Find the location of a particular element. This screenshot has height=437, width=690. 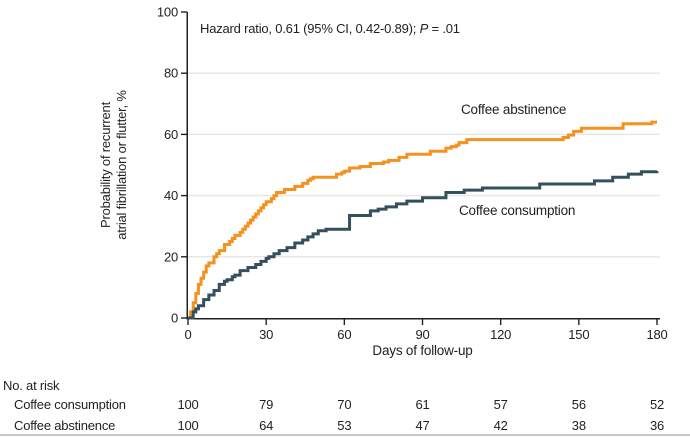

risk-row-label: Coffee consumption is located at coordinates (70, 404).